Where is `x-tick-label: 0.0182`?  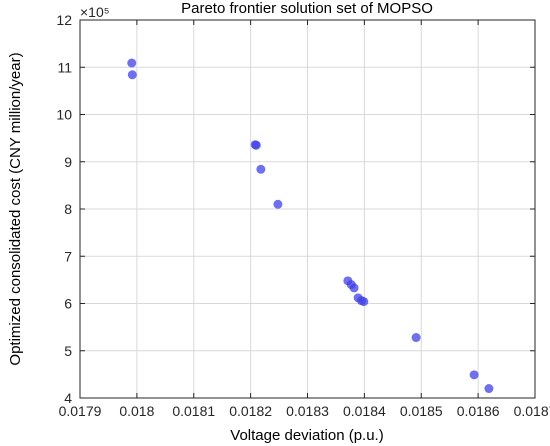 x-tick-label: 0.0182 is located at coordinates (250, 411).